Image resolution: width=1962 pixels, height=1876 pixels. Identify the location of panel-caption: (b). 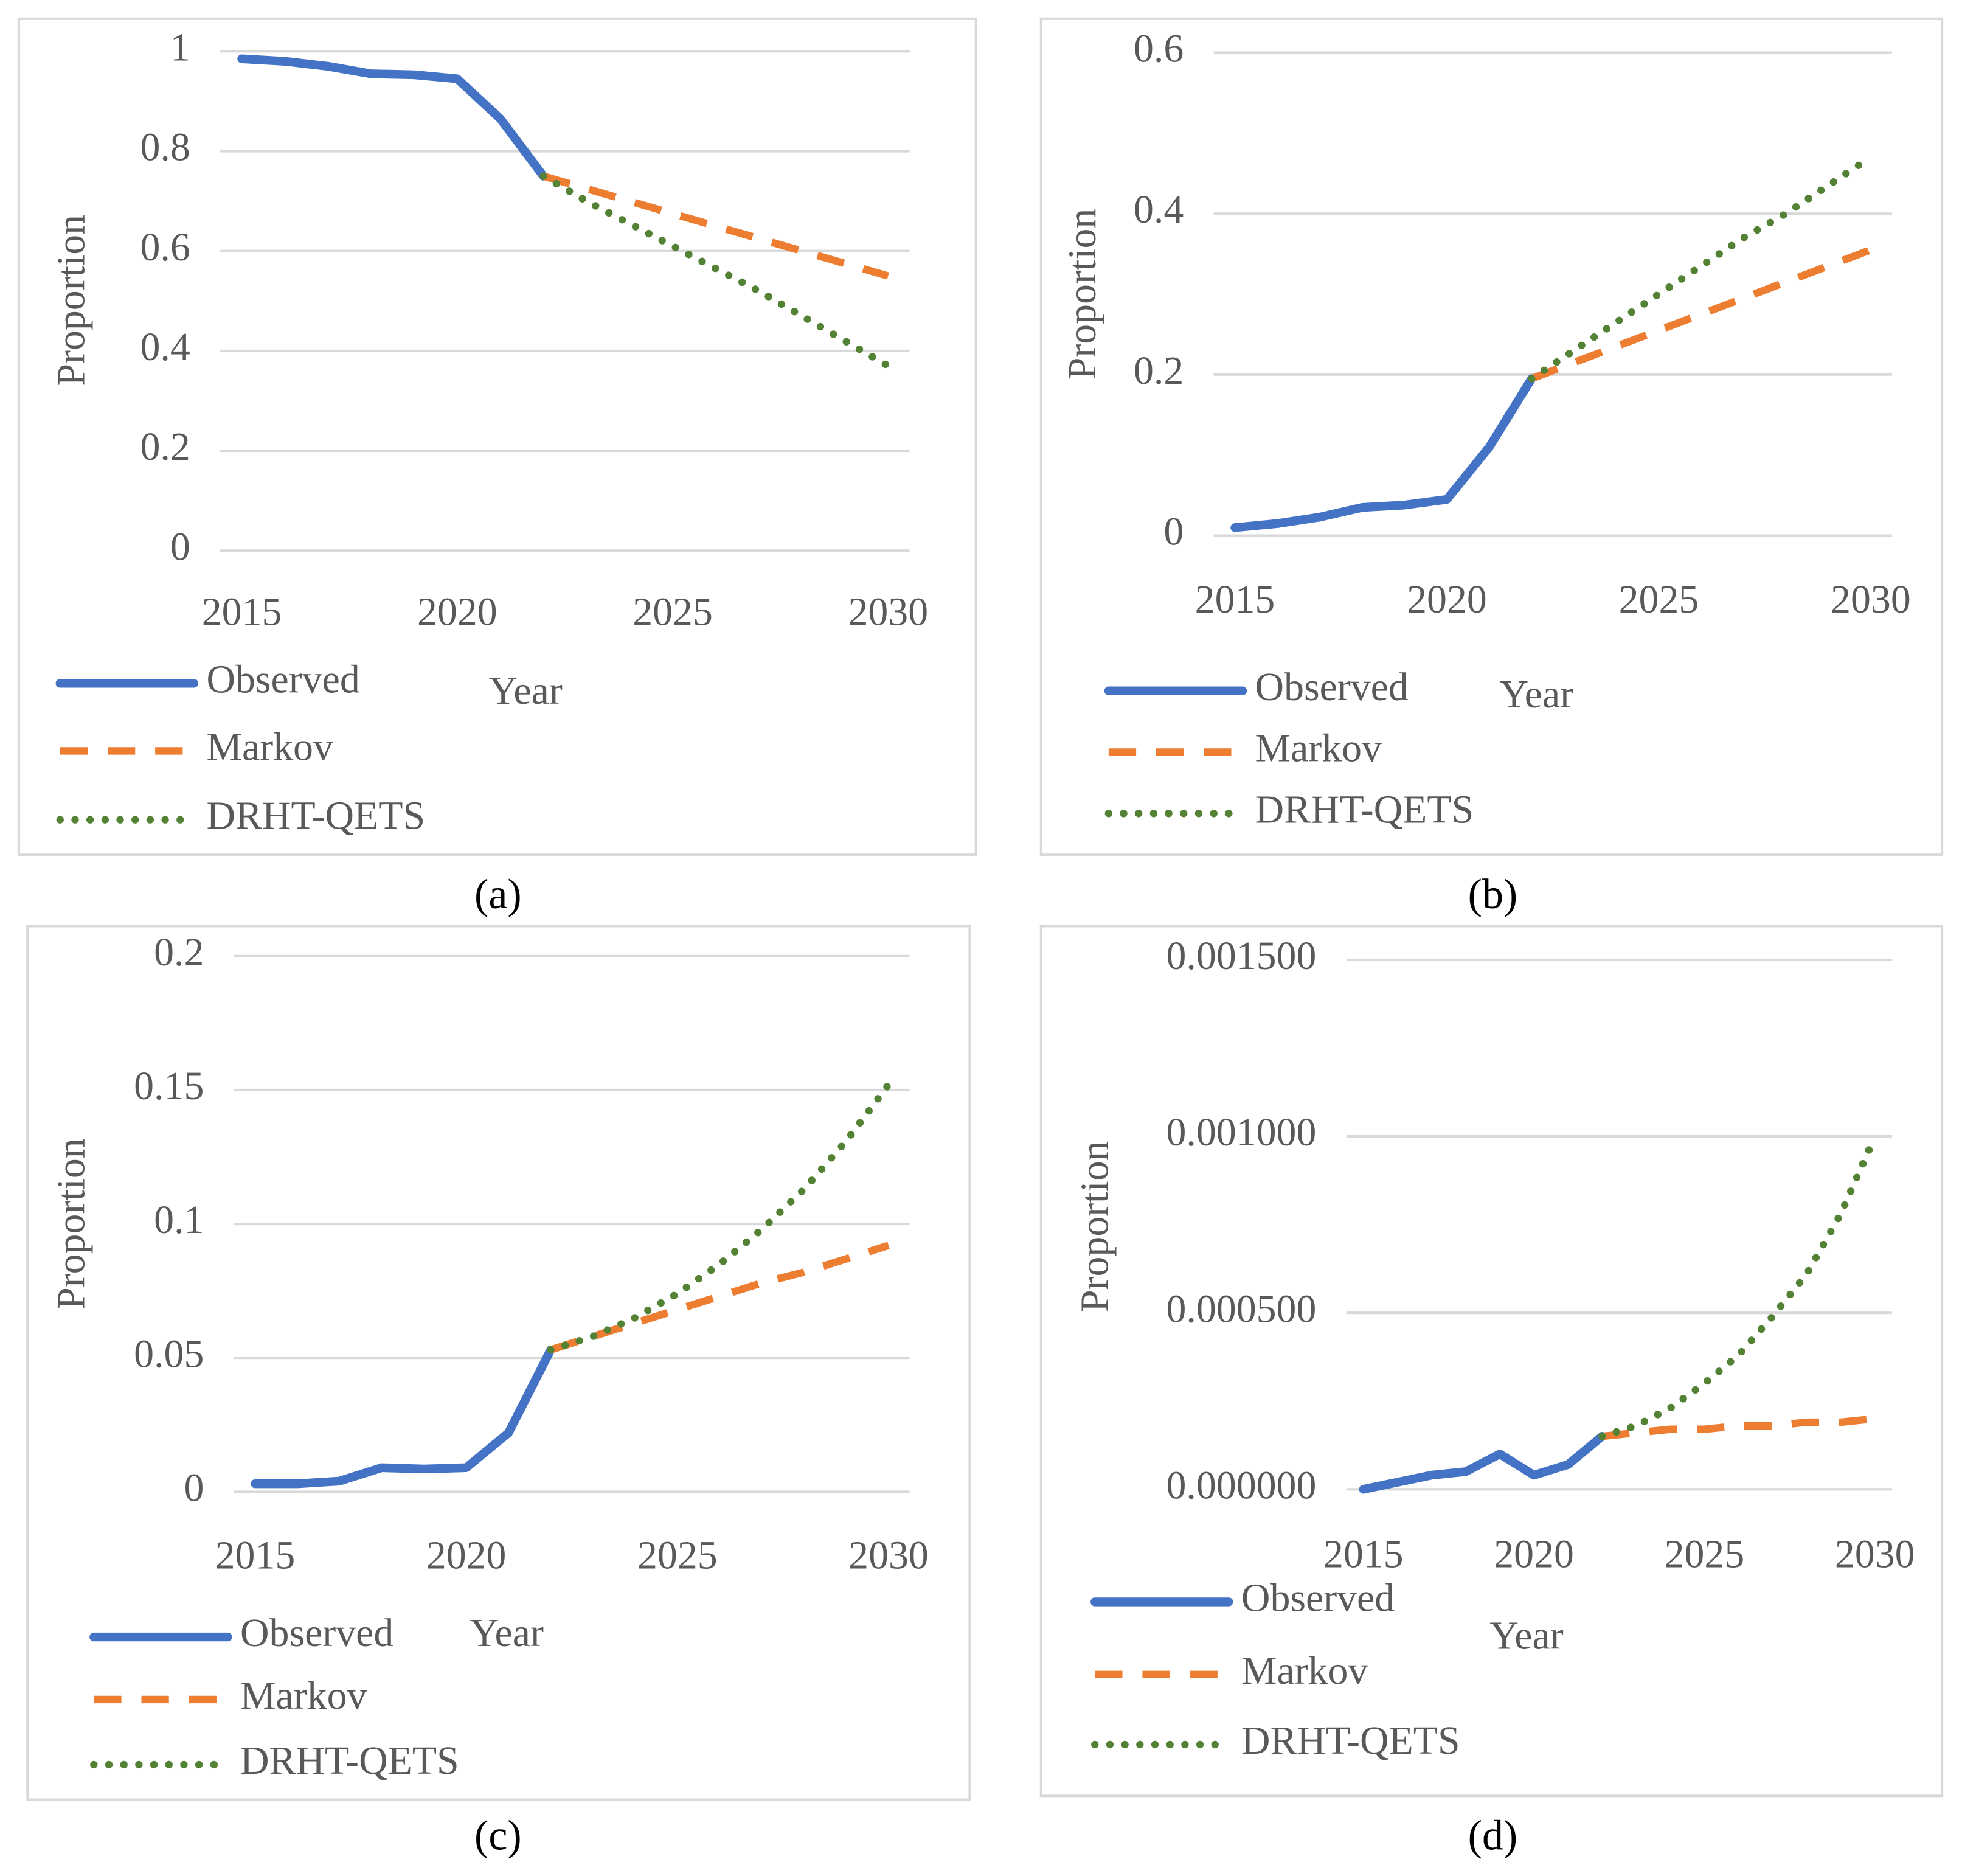
(1493, 894).